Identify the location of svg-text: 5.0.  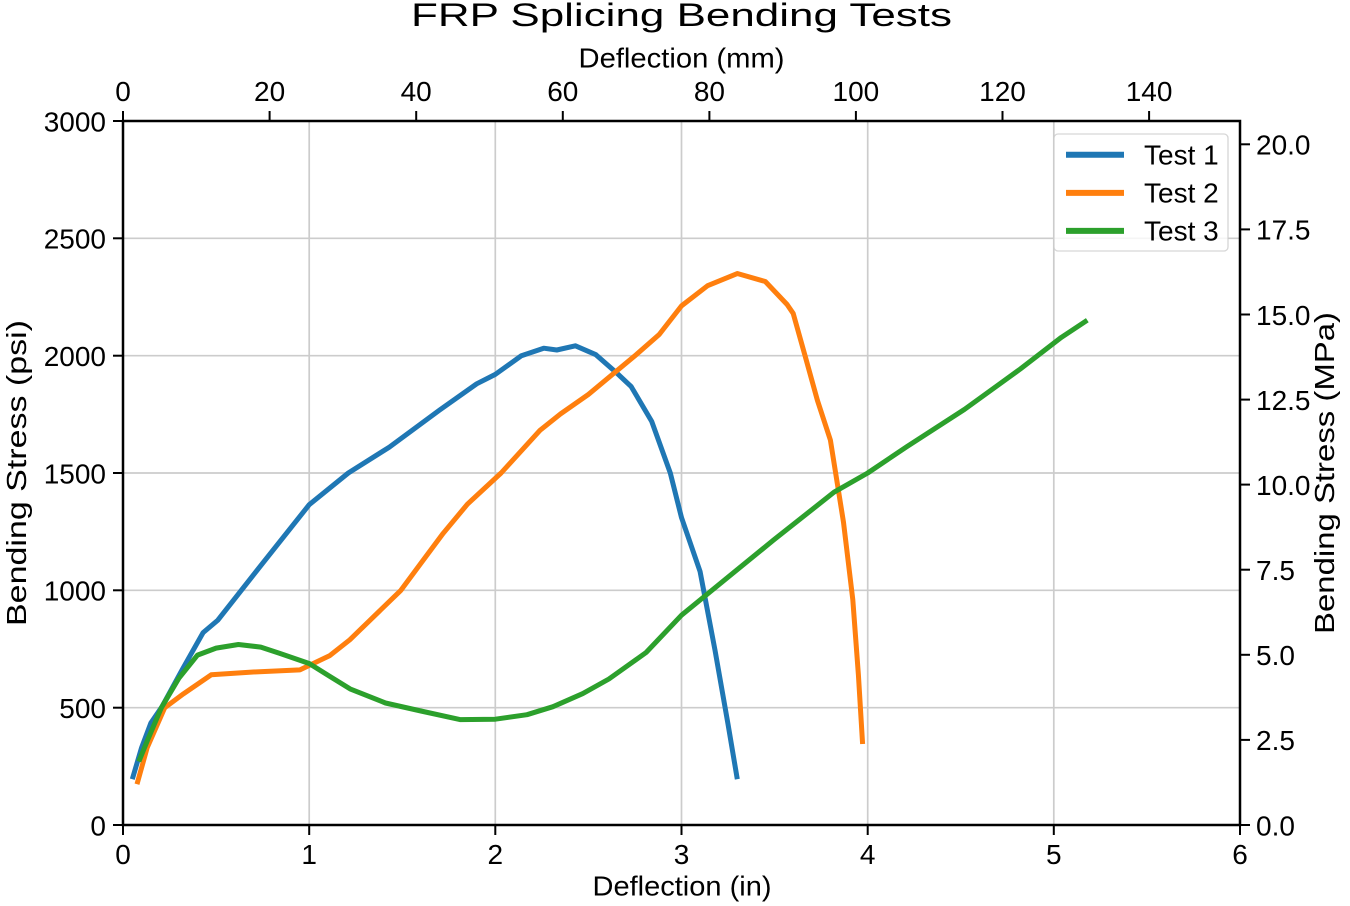
(1275, 655).